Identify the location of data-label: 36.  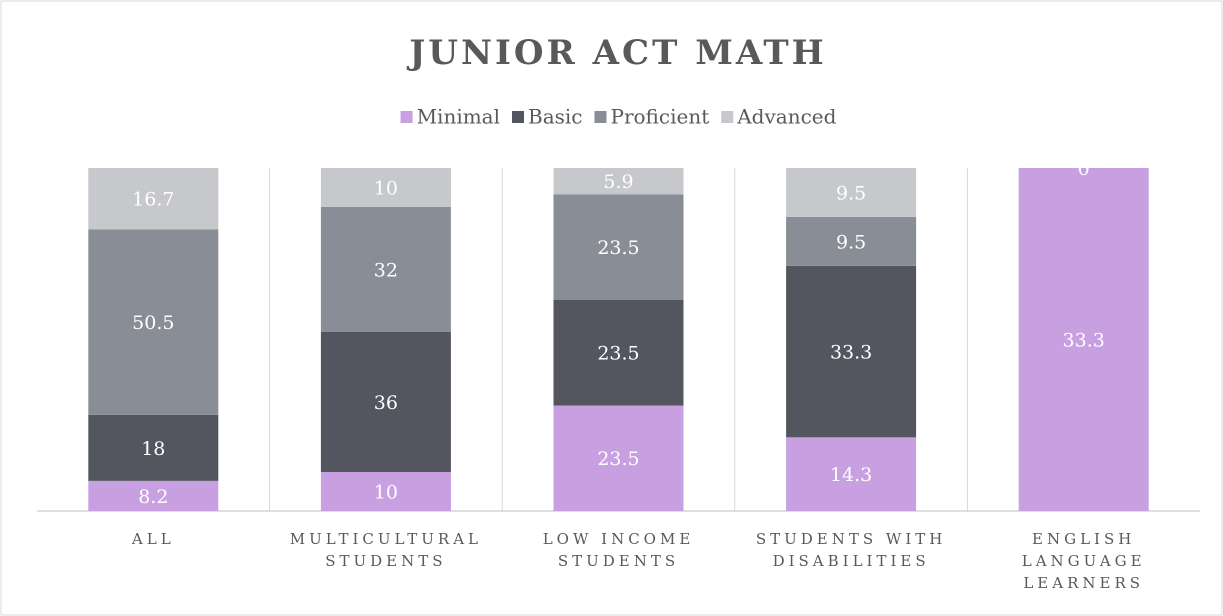
(386, 403).